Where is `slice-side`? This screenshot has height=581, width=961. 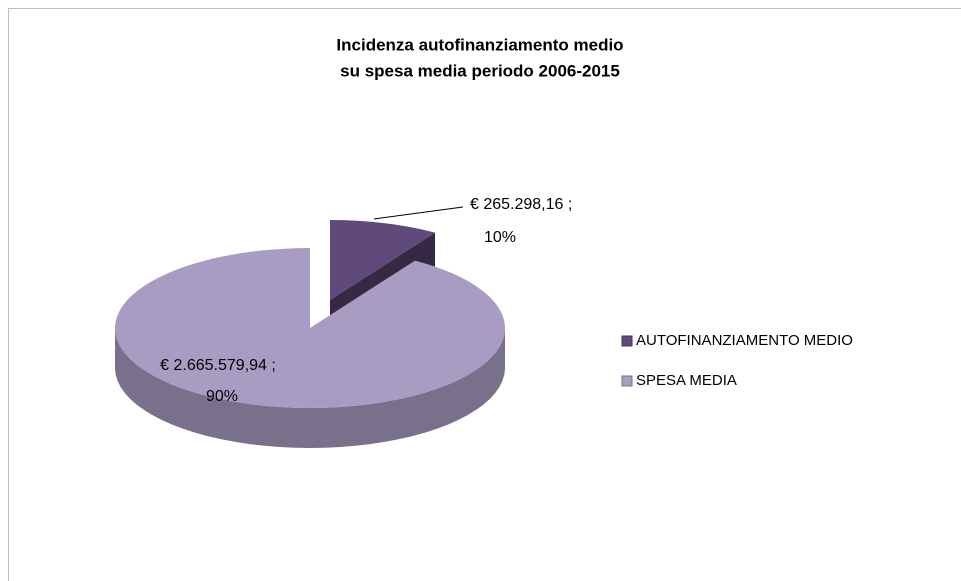 slice-side is located at coordinates (310, 388).